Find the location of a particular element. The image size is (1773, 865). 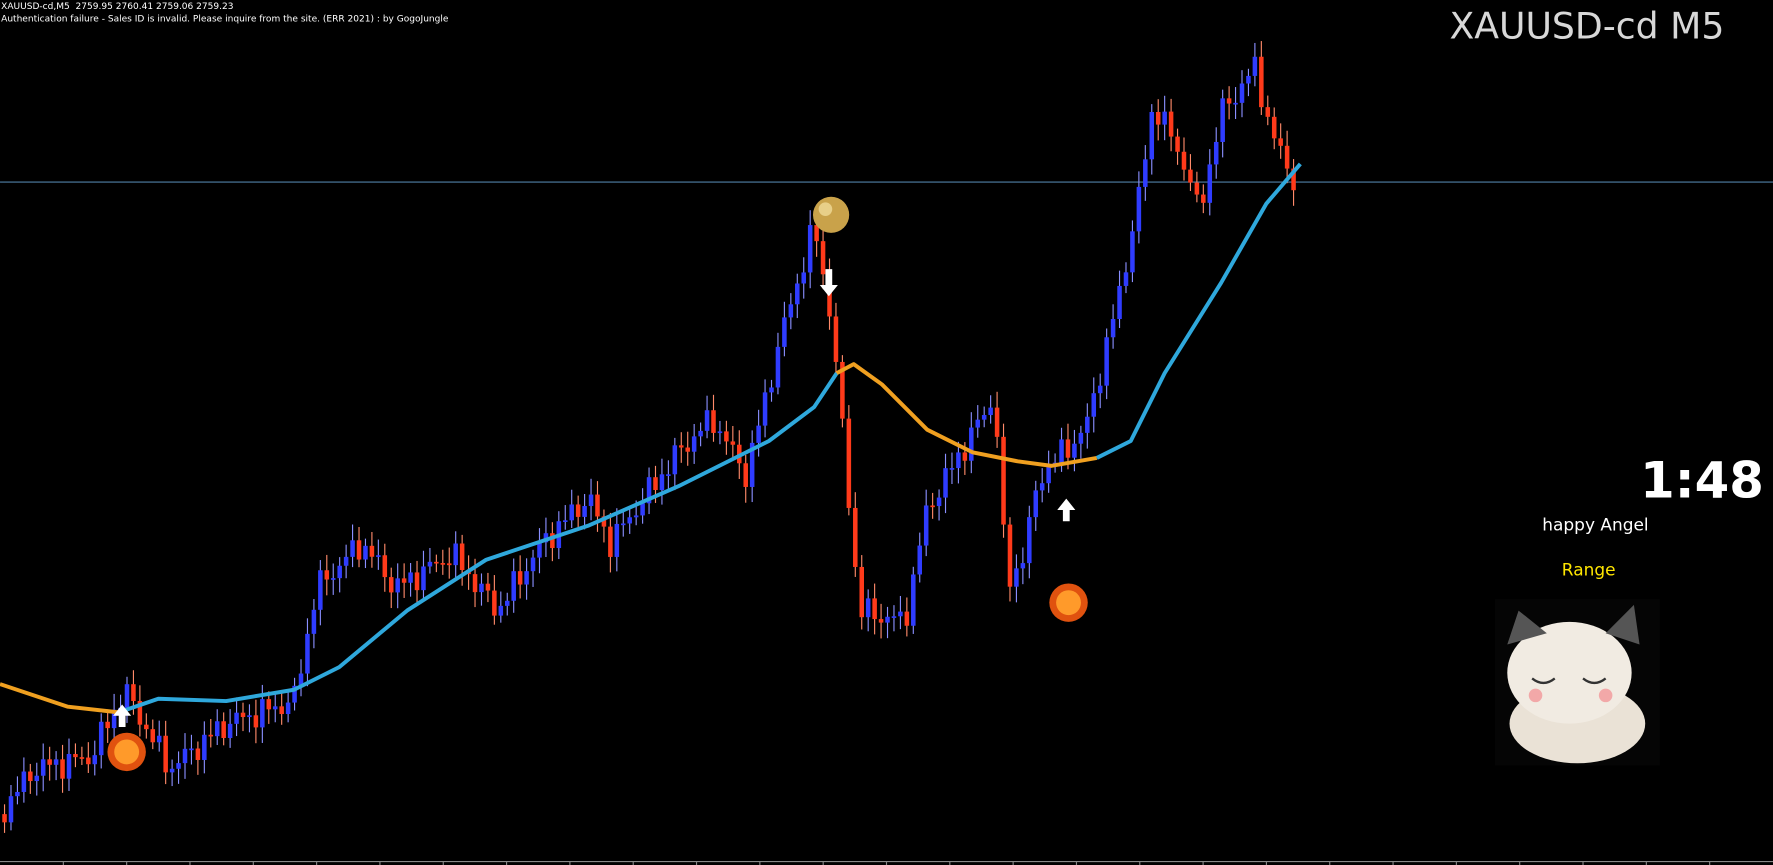

ma-line is located at coordinates (1198, 311).